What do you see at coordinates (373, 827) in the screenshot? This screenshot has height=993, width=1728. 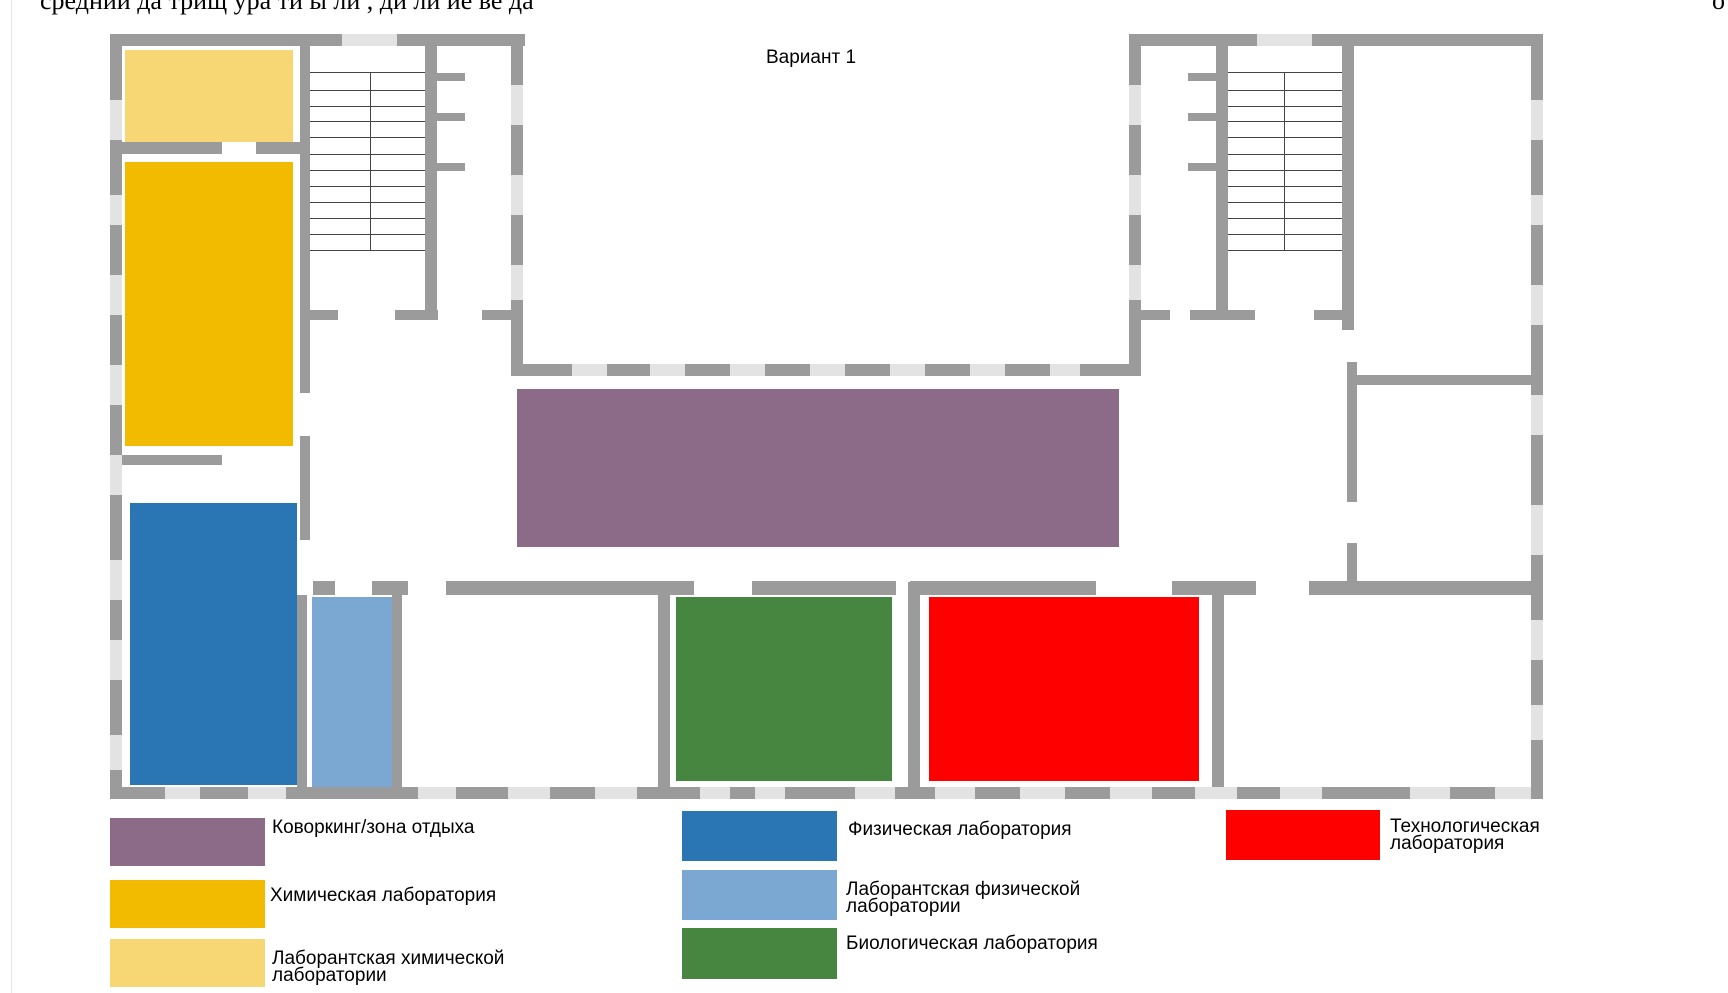 I see `legend-label-coworking: Коворкинг/зона отдыха` at bounding box center [373, 827].